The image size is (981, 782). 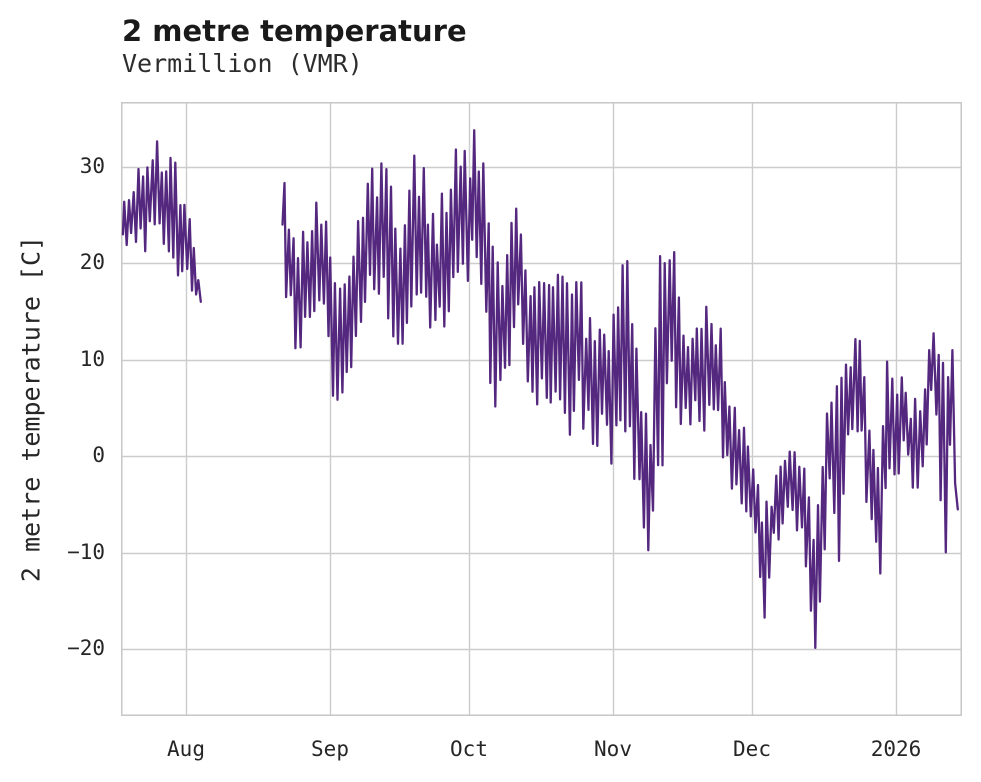 What do you see at coordinates (98, 455) in the screenshot?
I see `y-tick-label: 0` at bounding box center [98, 455].